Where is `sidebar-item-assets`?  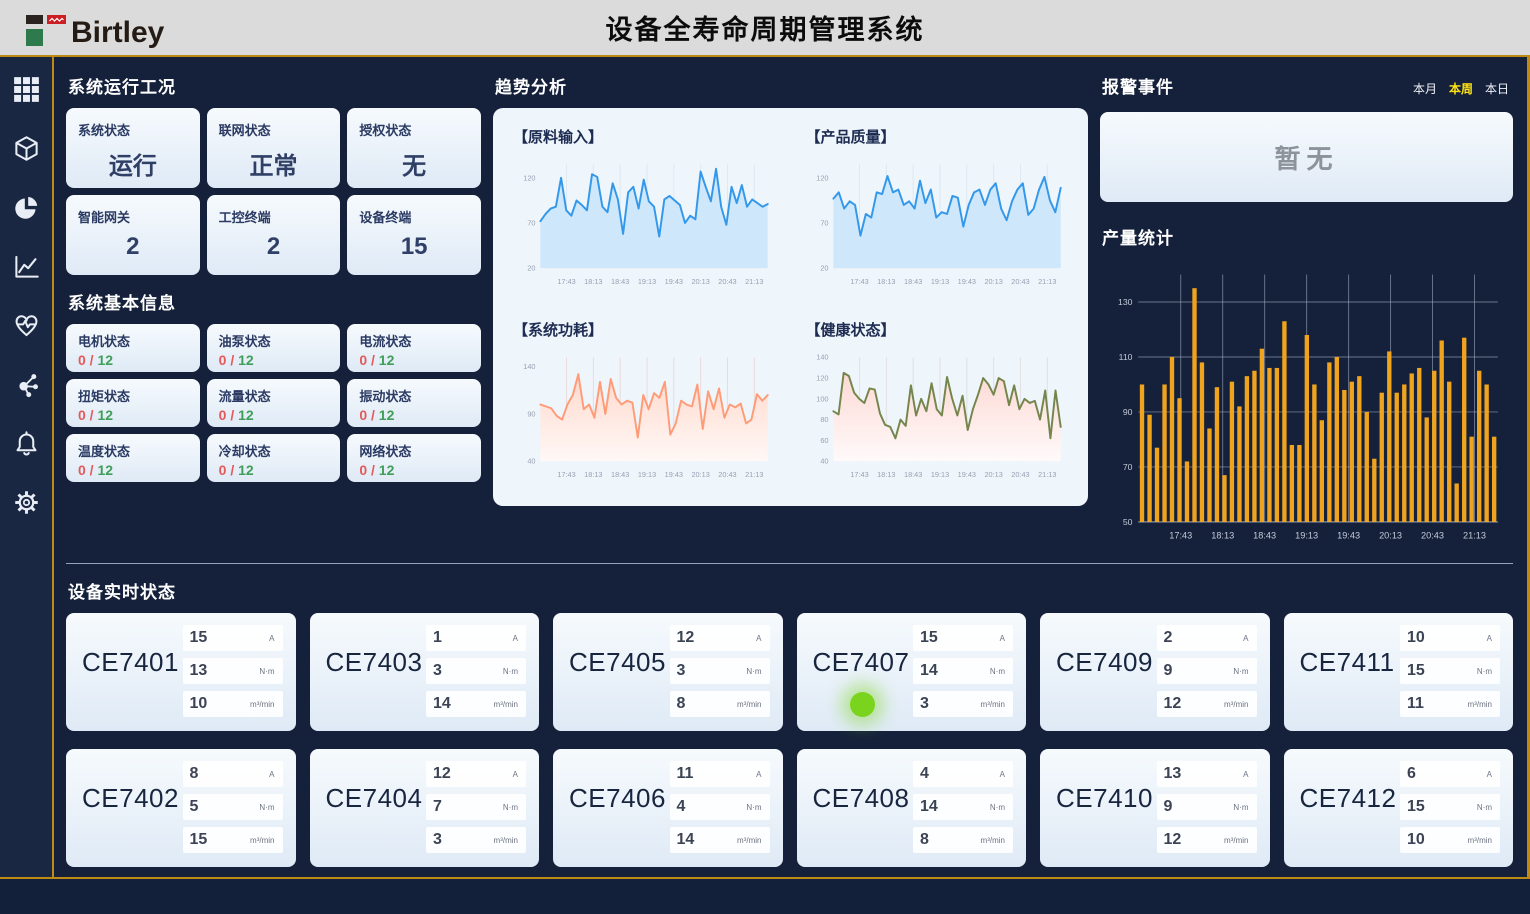
sidebar-item-assets is located at coordinates (26, 148).